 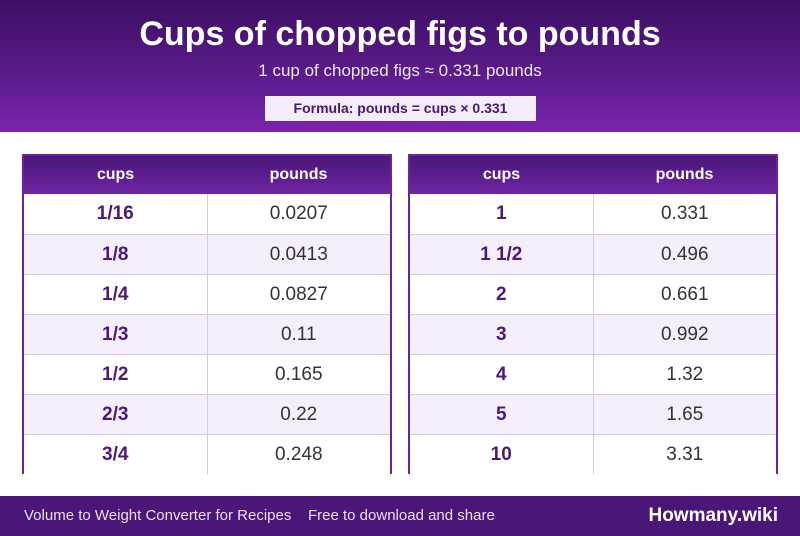 What do you see at coordinates (298, 374) in the screenshot?
I see `pounds-cell: 0.165` at bounding box center [298, 374].